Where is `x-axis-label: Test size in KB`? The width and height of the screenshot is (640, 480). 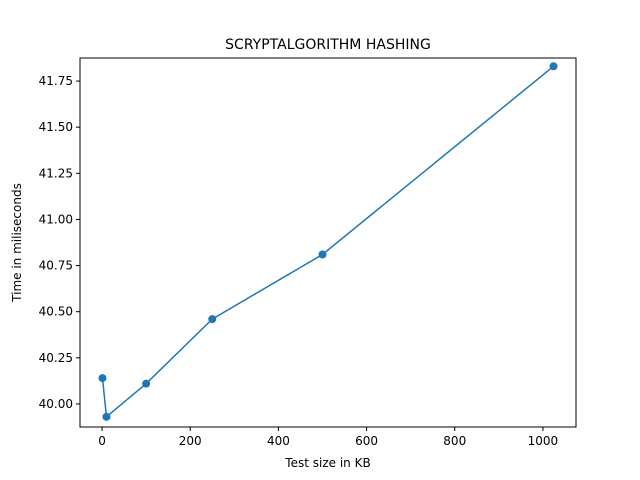
x-axis-label: Test size in KB is located at coordinates (327, 463).